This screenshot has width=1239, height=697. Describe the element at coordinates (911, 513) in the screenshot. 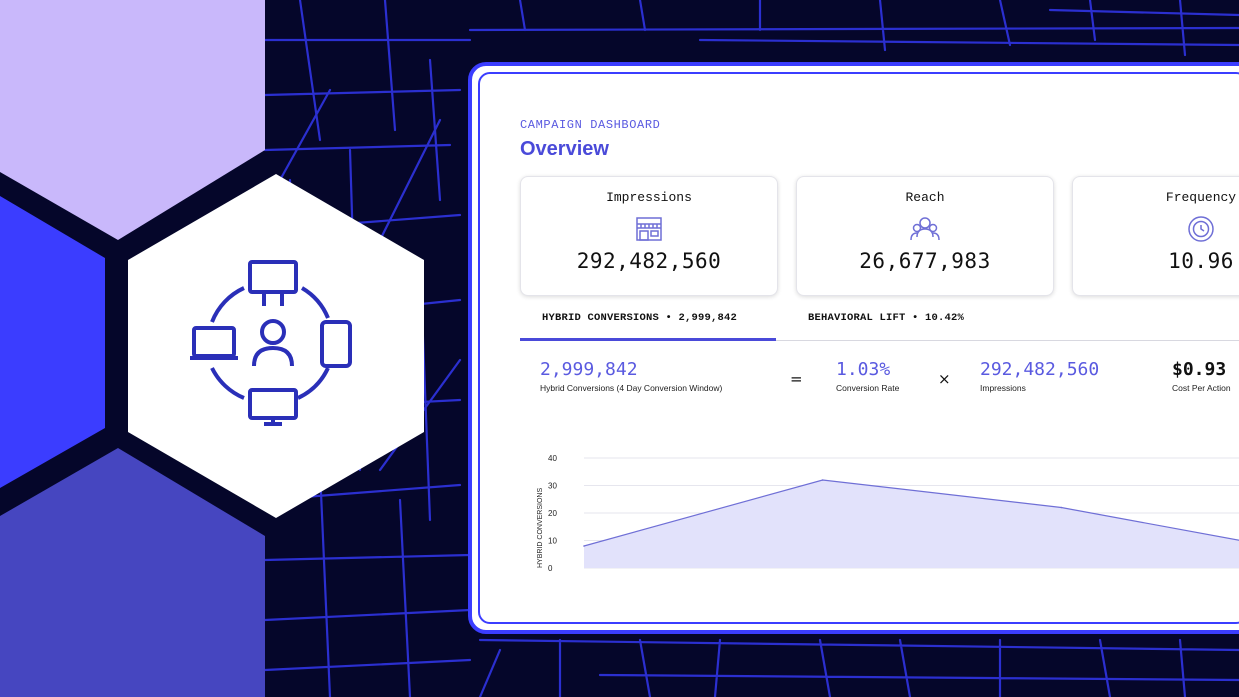

I see `chart-series-line` at that location.